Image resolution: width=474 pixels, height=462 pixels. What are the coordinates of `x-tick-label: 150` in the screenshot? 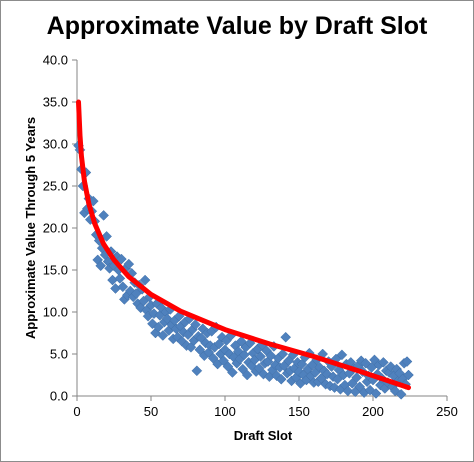 It's located at (299, 411).